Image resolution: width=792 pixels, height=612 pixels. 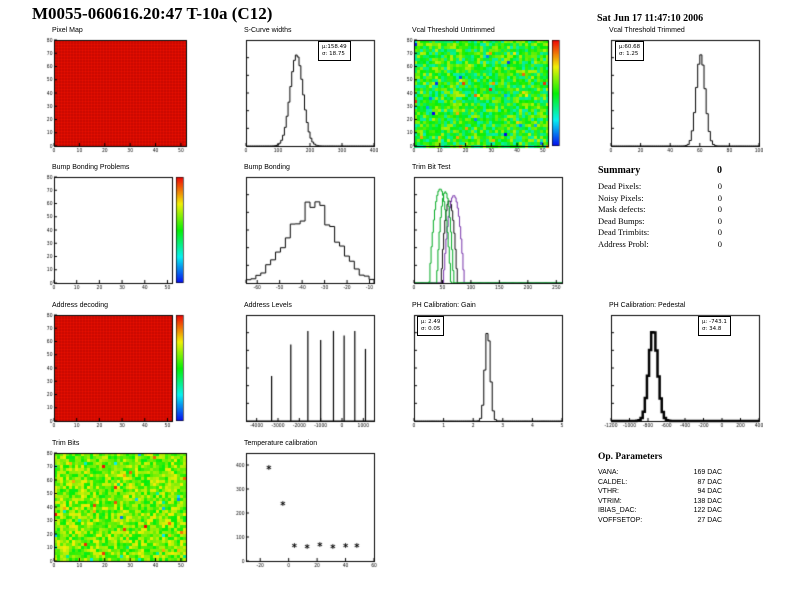 I want to click on op-parameter-value: 138 DAC, so click(x=707, y=501).